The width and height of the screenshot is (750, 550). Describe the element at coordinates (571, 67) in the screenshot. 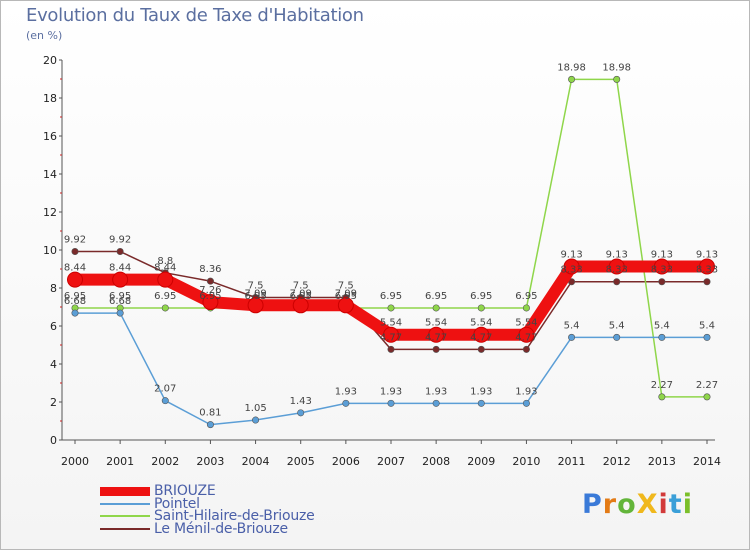

I see `data-label: 18.98` at that location.